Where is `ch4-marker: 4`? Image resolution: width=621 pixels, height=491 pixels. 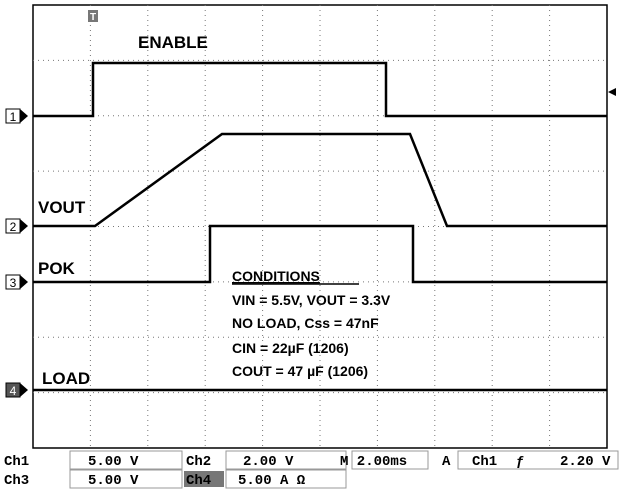 ch4-marker: 4 is located at coordinates (13, 391).